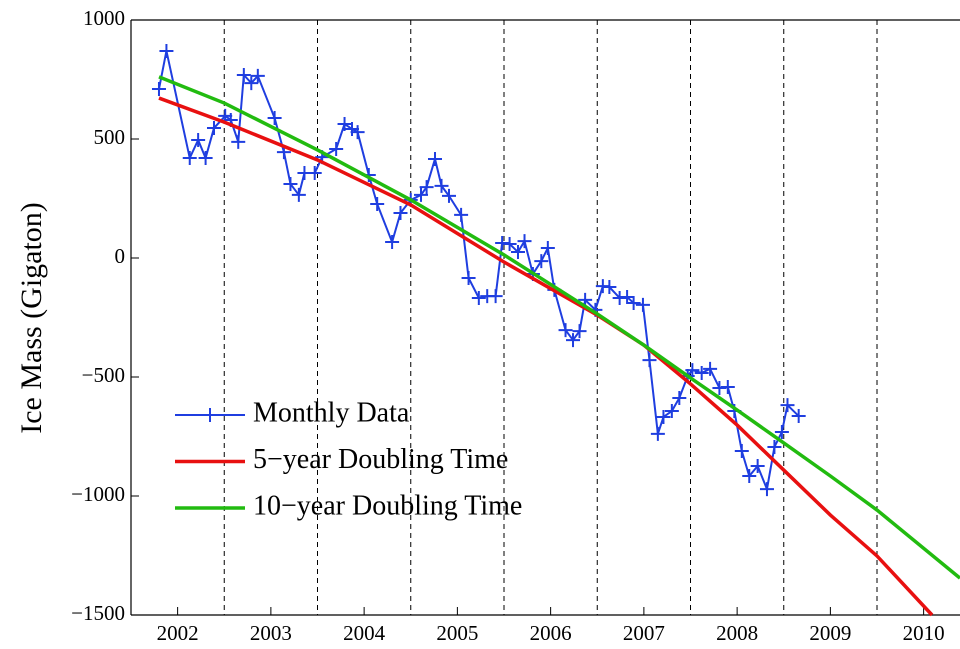  Describe the element at coordinates (830, 633) in the screenshot. I see `x-tick-label: 2009` at that location.